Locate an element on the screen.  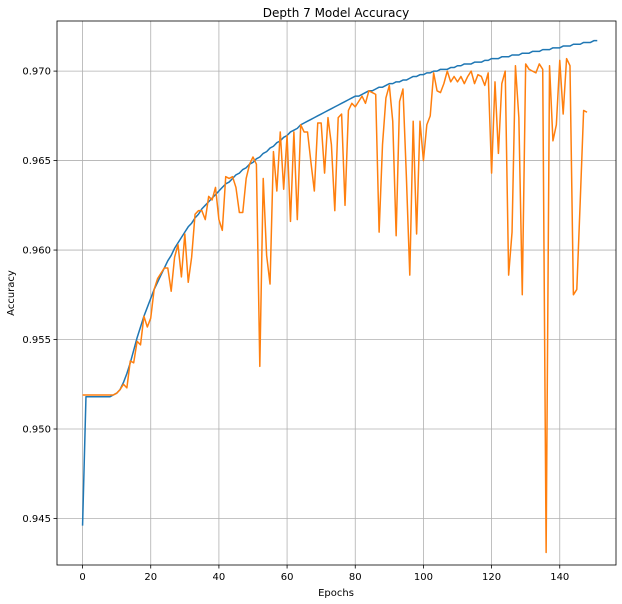
x-tick-label: 140 is located at coordinates (559, 577).